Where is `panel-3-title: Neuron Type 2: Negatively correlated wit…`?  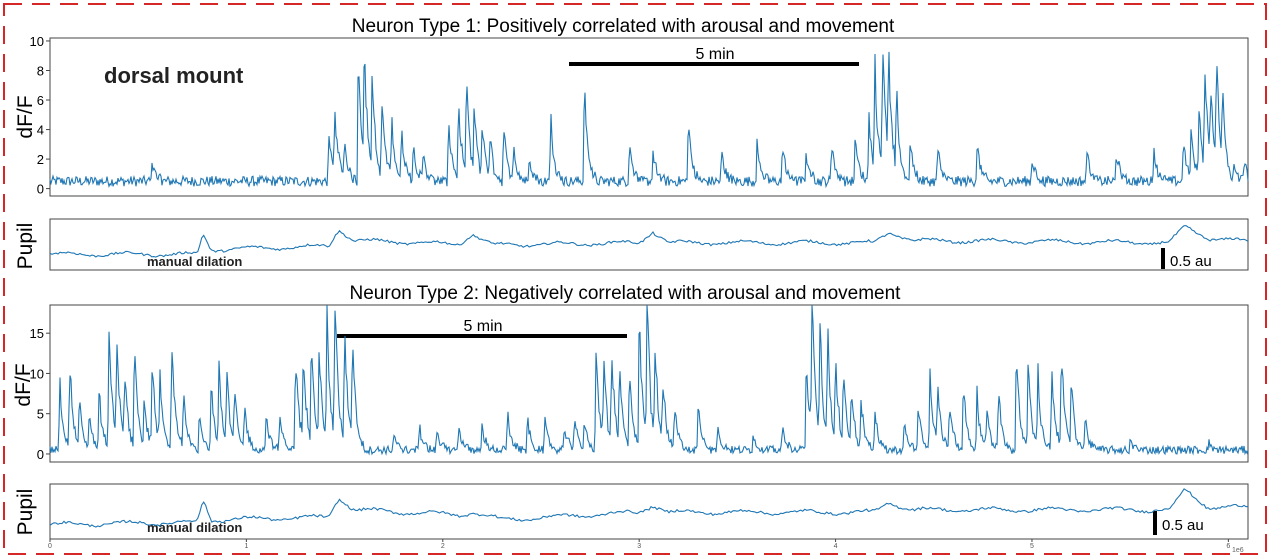
panel-3-title: Neuron Type 2: Negatively correlated wit… is located at coordinates (626, 293).